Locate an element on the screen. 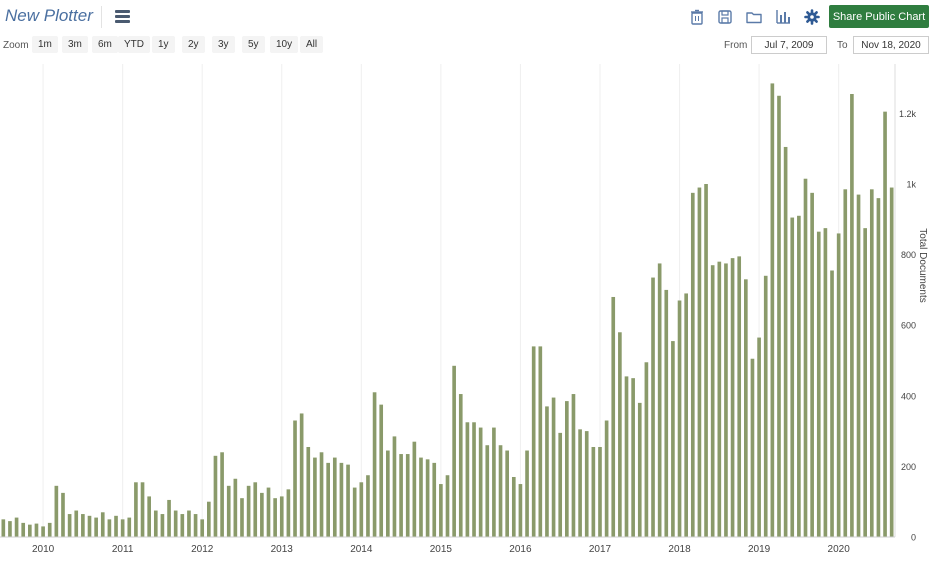 This screenshot has width=941, height=563. zoom-5y-button: 5y is located at coordinates (253, 44).